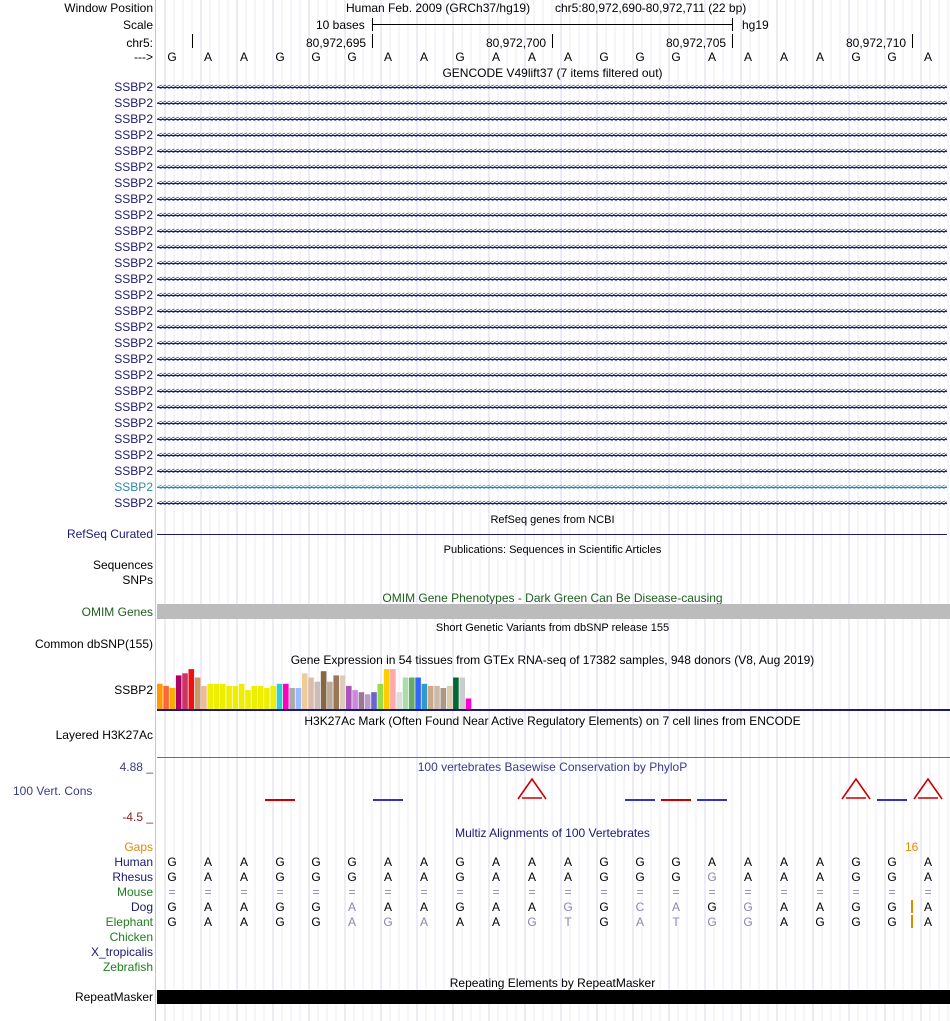 This screenshot has width=950, height=1021. Describe the element at coordinates (129, 922) in the screenshot. I see `multiz-species-label: Elephant` at that location.